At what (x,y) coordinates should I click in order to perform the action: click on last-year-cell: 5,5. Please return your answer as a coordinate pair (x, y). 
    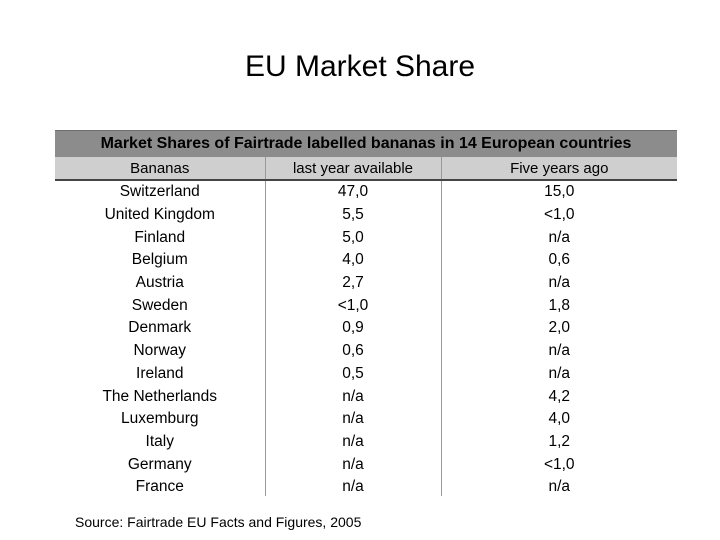
    Looking at the image, I should click on (352, 215).